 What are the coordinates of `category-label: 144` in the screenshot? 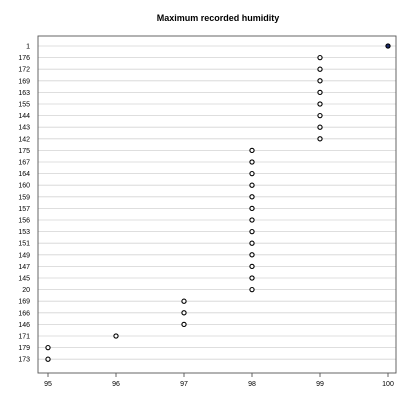 It's located at (24, 116).